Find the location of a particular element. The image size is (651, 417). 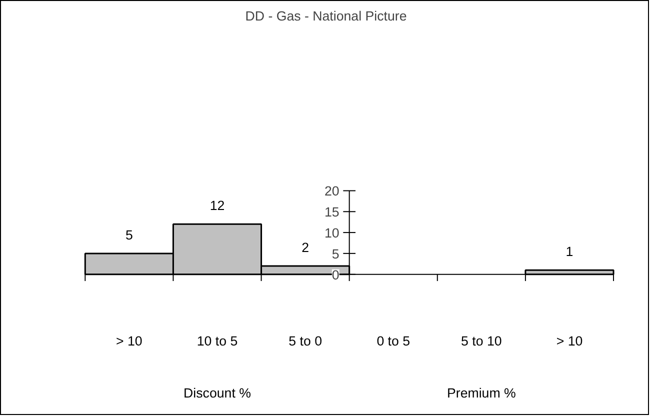

x-tick-label: 0 to 5 is located at coordinates (393, 341).